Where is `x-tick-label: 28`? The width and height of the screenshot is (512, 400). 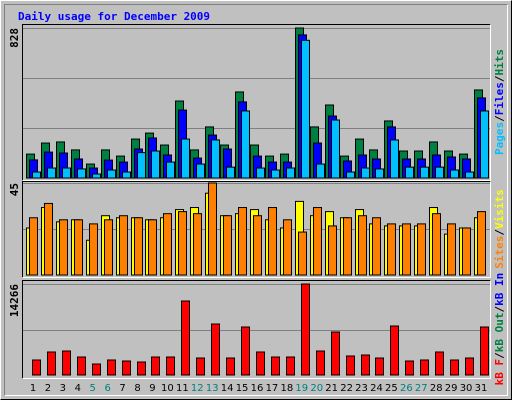 x-tick-label: 28 is located at coordinates (436, 388).